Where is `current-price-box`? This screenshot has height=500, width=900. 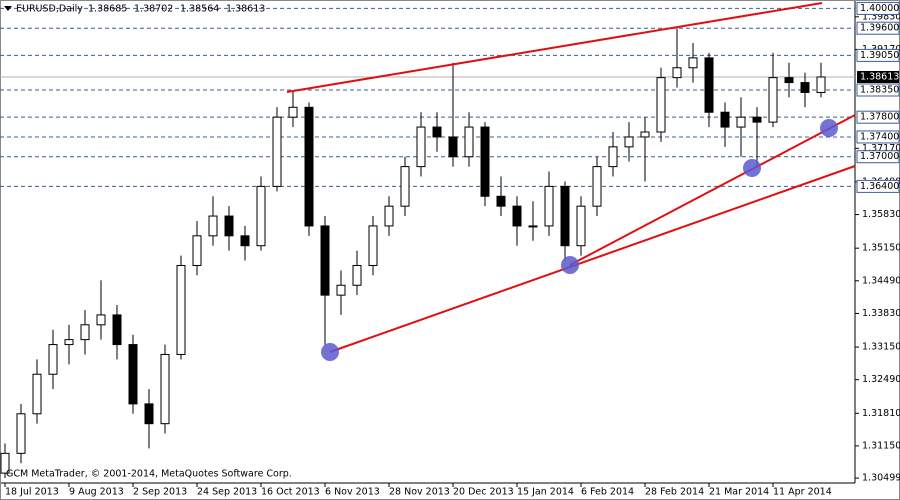
current-price-box is located at coordinates (878, 76).